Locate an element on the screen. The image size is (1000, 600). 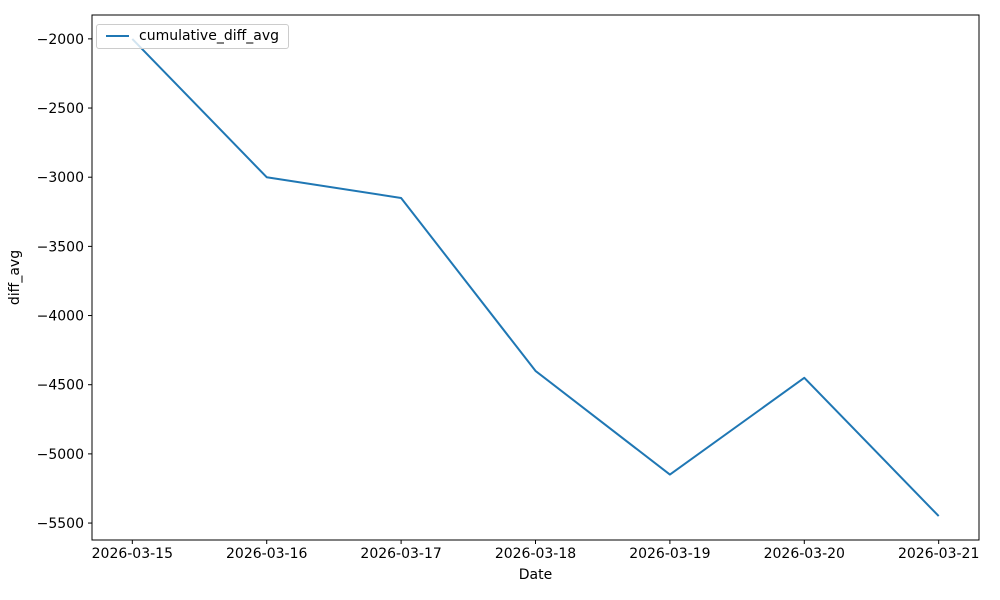
y-tick-label: −5000 is located at coordinates (60, 455).